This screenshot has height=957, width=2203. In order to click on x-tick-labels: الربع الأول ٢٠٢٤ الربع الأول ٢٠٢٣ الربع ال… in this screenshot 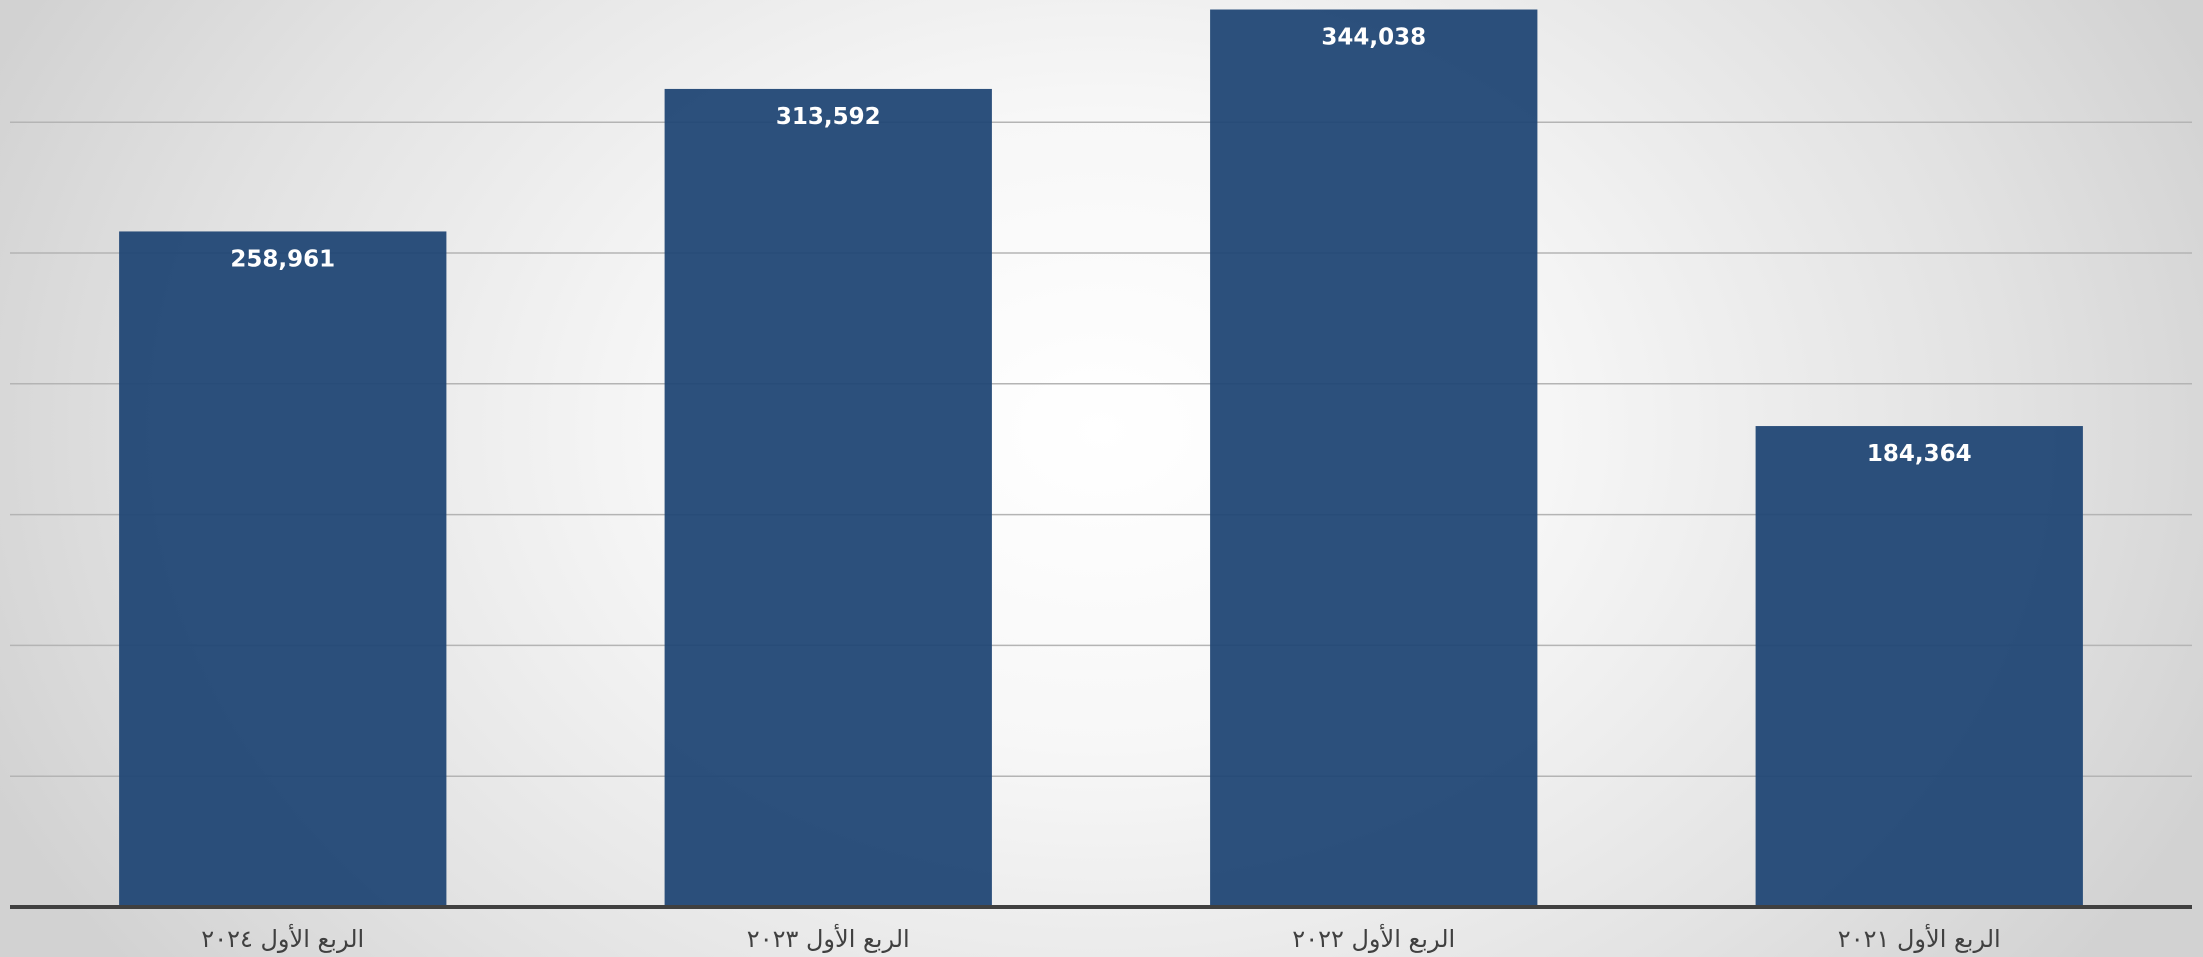, I will do `click(1100, 938)`.